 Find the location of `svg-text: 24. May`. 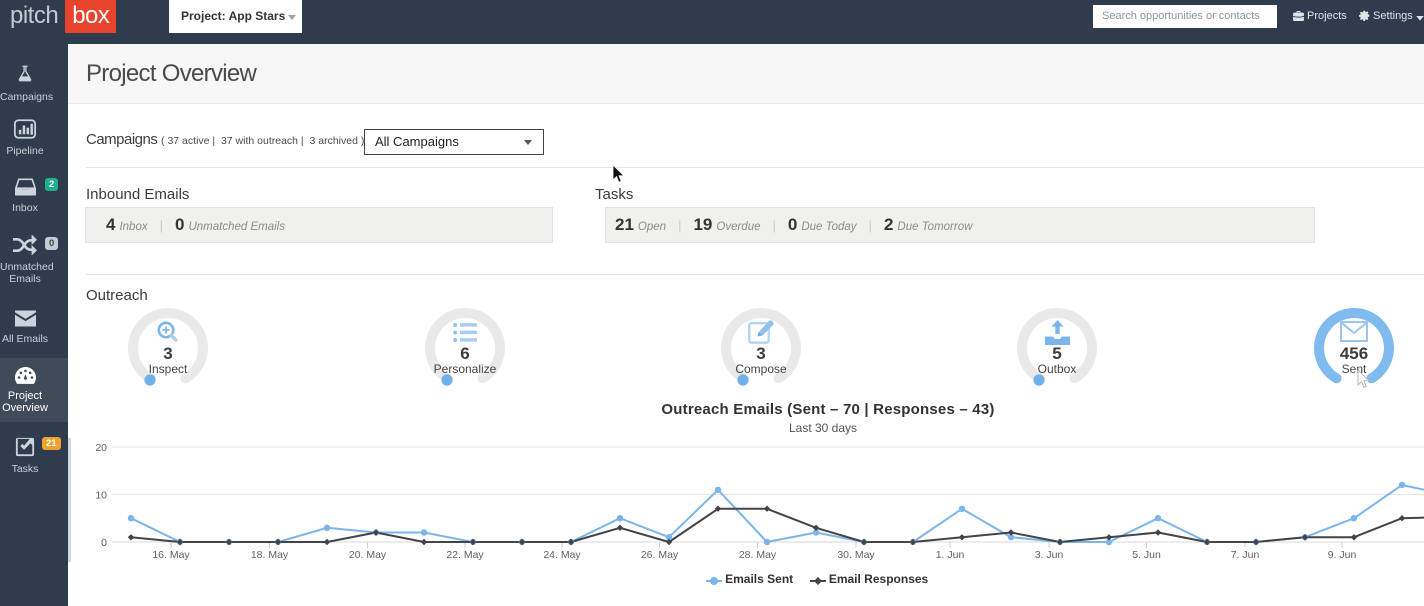

svg-text: 24. May is located at coordinates (562, 555).